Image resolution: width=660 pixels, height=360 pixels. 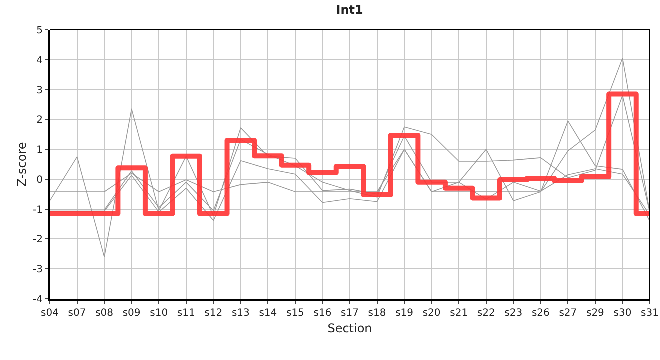 What do you see at coordinates (650, 313) in the screenshot?
I see `x-tick-label: s31` at bounding box center [650, 313].